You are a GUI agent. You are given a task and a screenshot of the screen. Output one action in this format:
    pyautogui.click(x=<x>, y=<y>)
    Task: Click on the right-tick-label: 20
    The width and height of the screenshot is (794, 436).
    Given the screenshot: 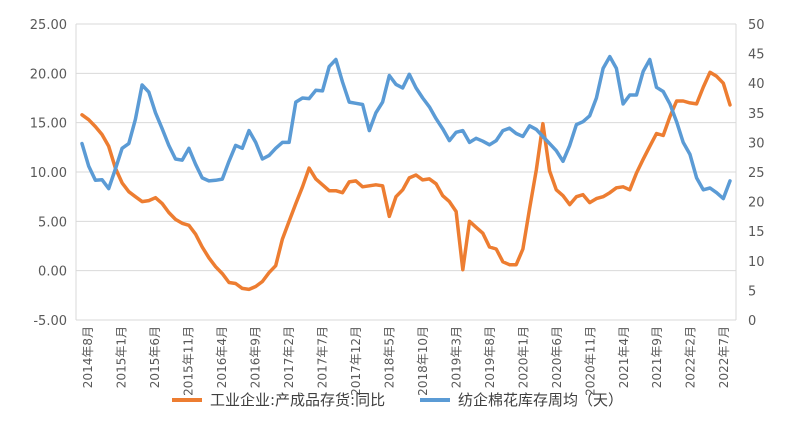 What is the action you would take?
    pyautogui.click(x=756, y=203)
    